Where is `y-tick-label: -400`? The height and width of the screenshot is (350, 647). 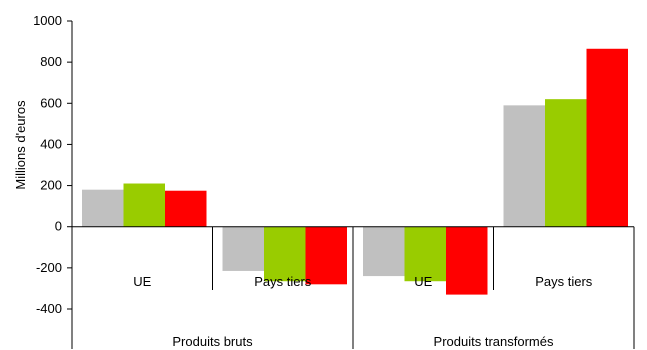
y-tick-label: -400 is located at coordinates (49, 308).